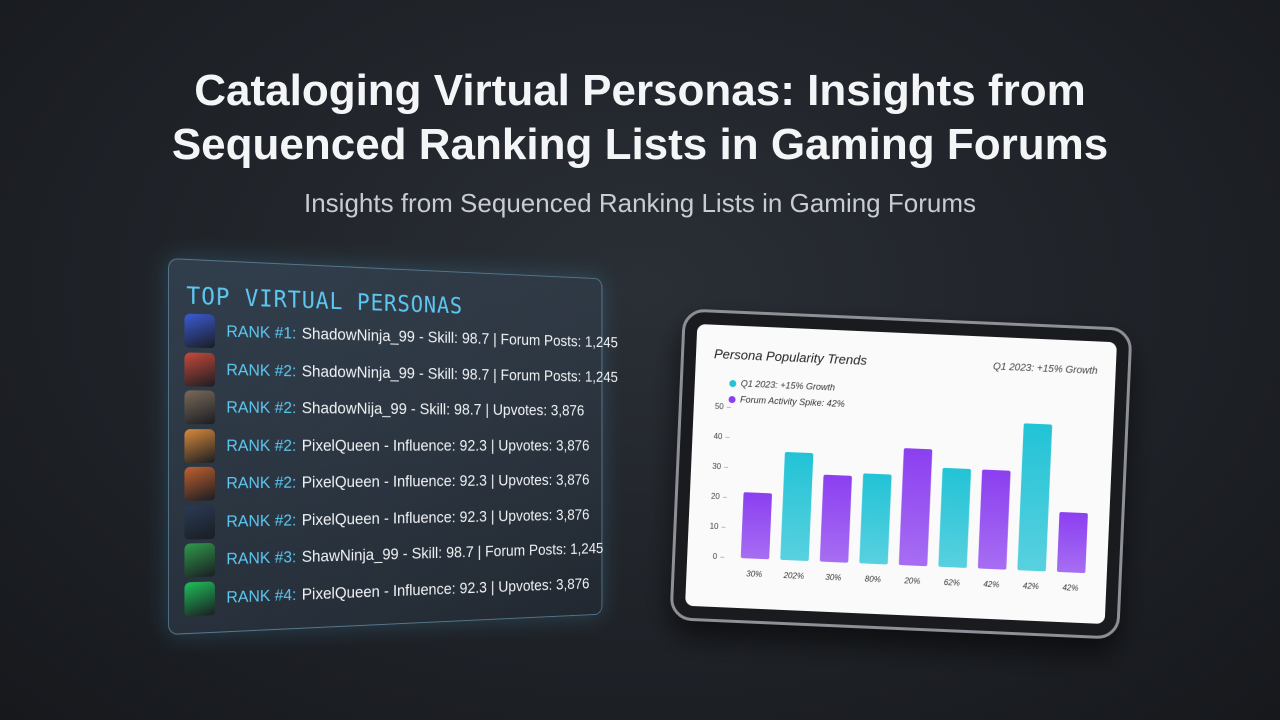  Describe the element at coordinates (717, 466) in the screenshot. I see `y-tick-label: 30` at that location.